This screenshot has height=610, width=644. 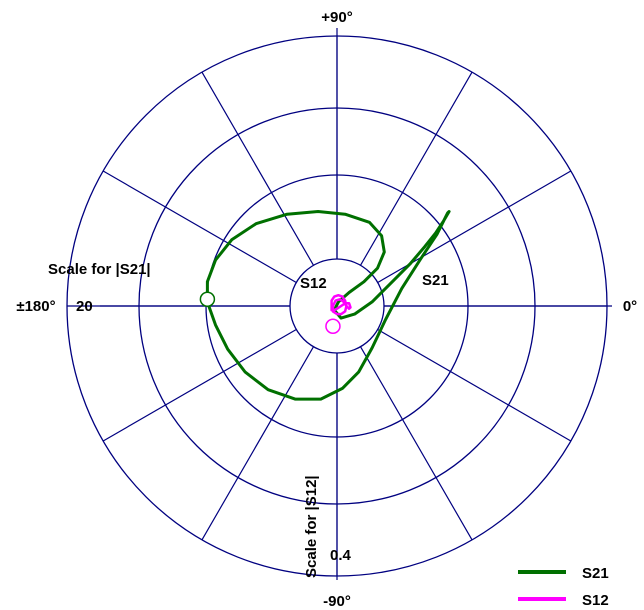 What do you see at coordinates (595, 600) in the screenshot?
I see `legend-label-s12: S12` at bounding box center [595, 600].